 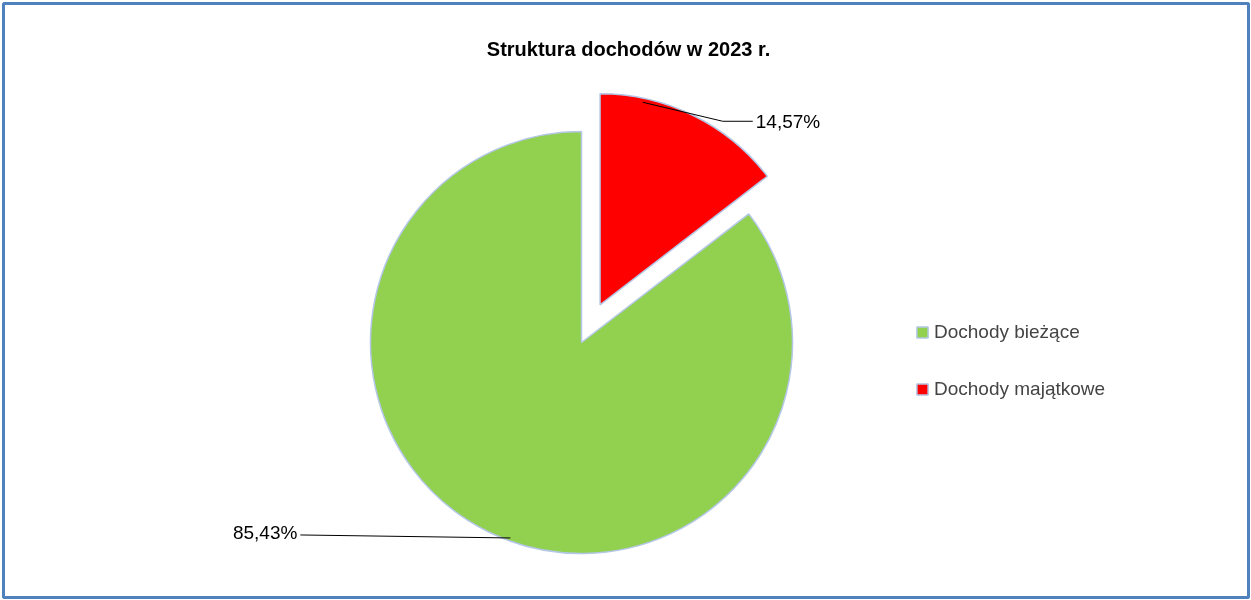 What do you see at coordinates (1020, 389) in the screenshot?
I see `legend-label: Dochody majątkowe` at bounding box center [1020, 389].